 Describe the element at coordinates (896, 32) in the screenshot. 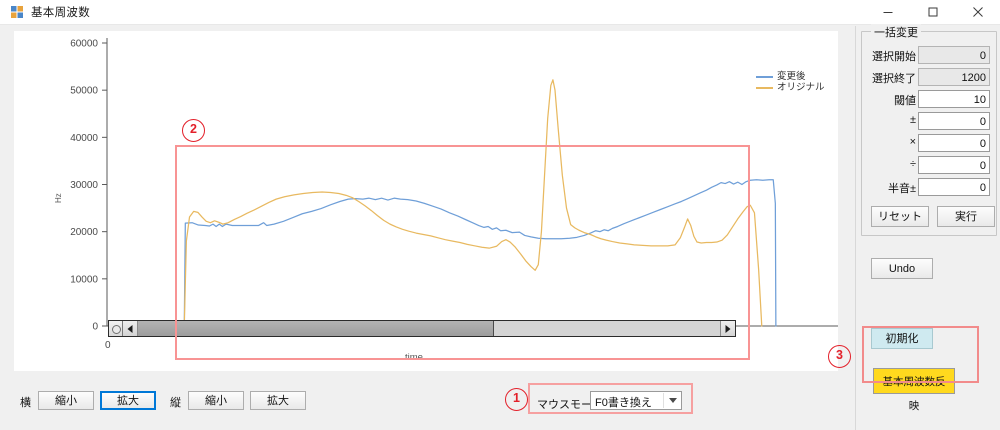

I see `batch-change-title: 一括変更` at that location.